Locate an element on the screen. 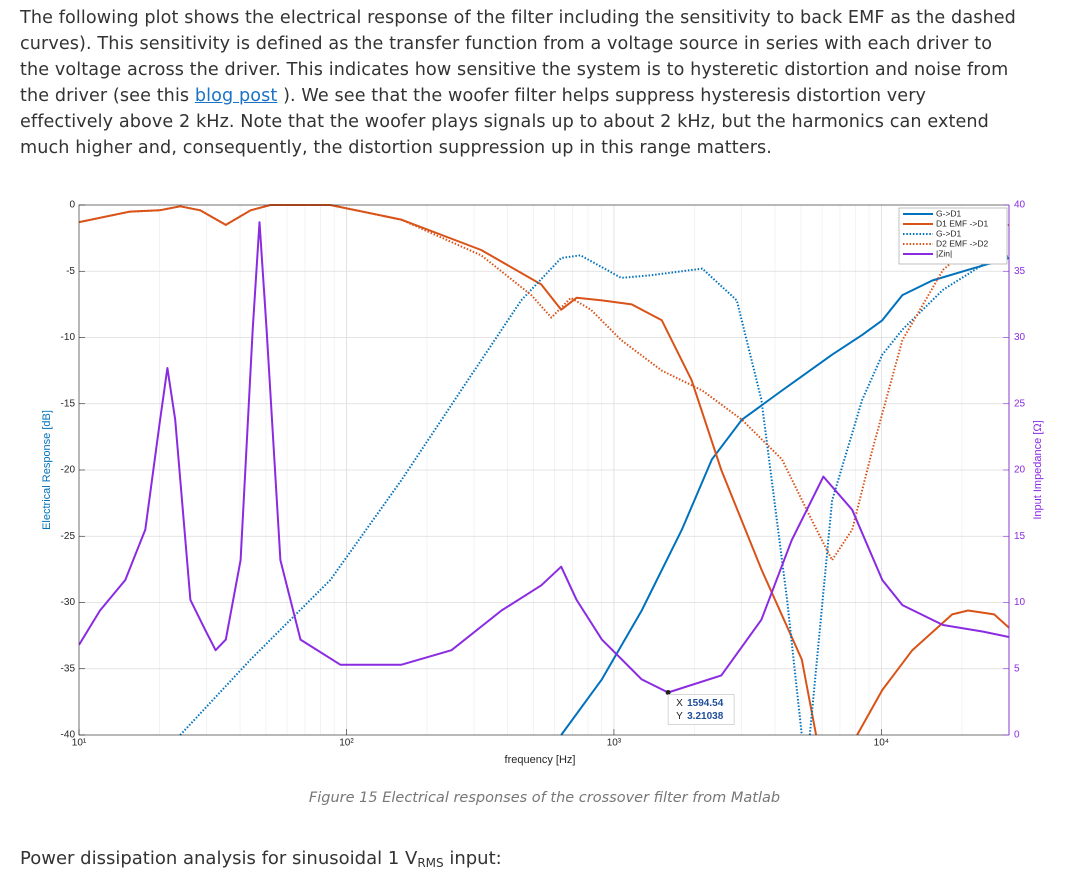 Image resolution: width=1089 pixels, height=878 pixels. datatip-value: 1594.54 is located at coordinates (705, 703).